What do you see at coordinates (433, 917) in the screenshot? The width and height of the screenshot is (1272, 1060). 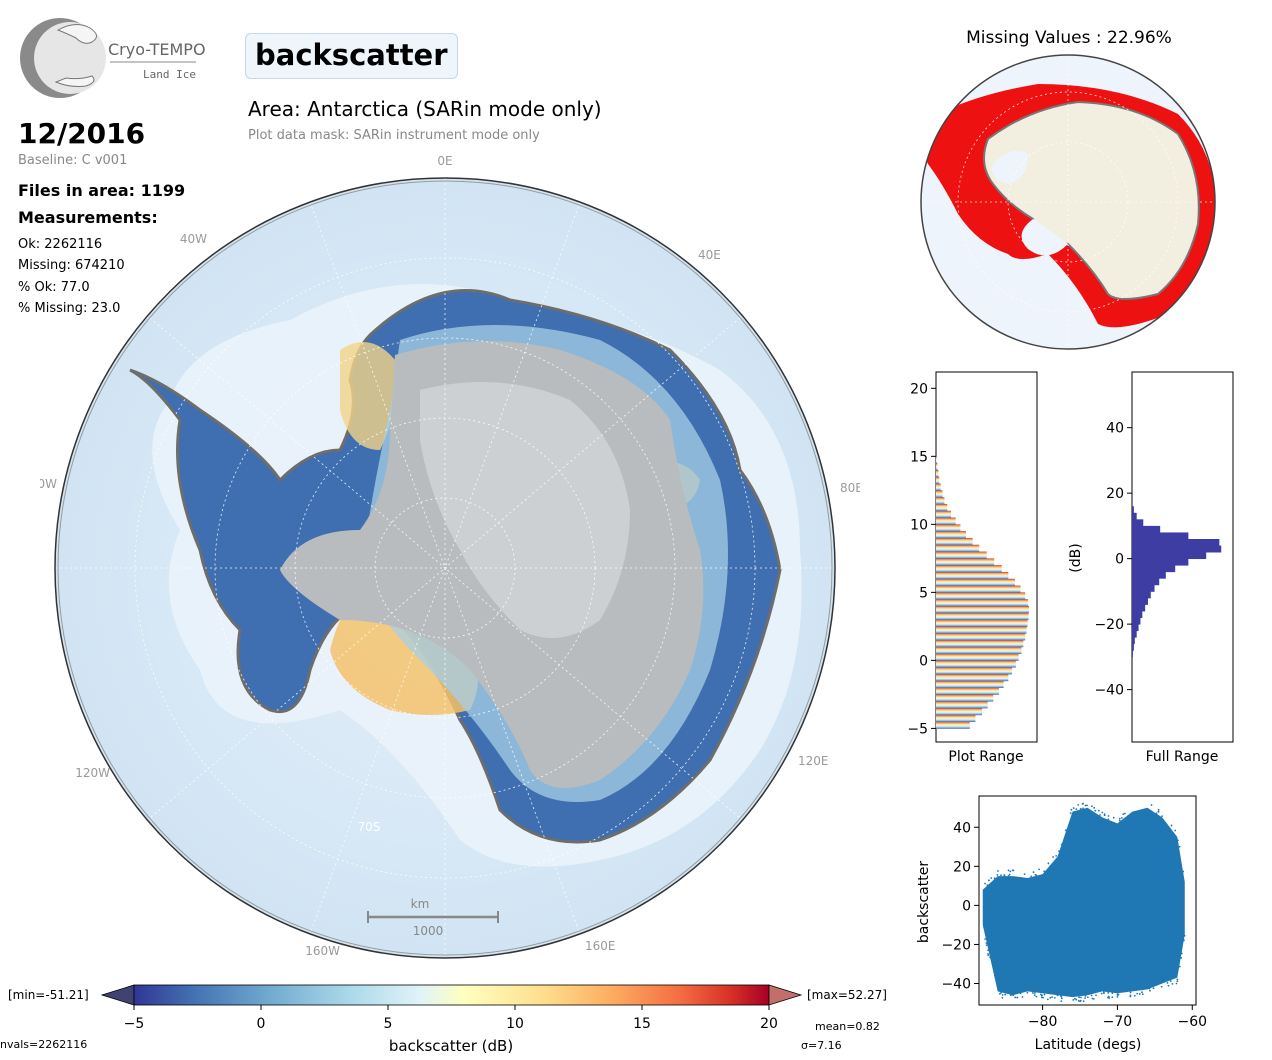 I see `scale-bar: km 1000` at bounding box center [433, 917].